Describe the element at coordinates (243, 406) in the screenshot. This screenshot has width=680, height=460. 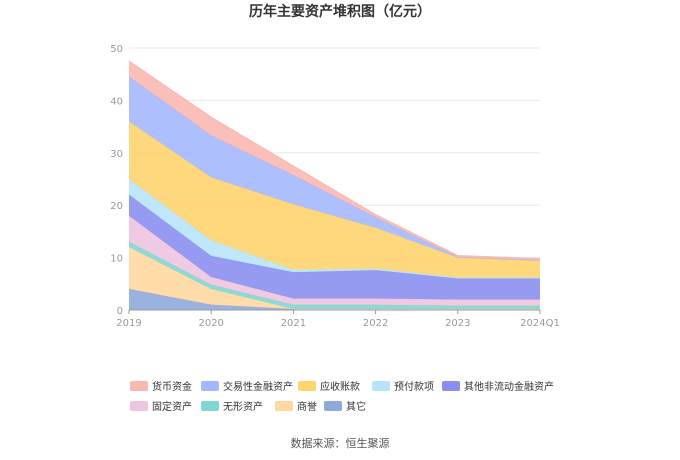
I see `legend-label: 无形资产` at that location.